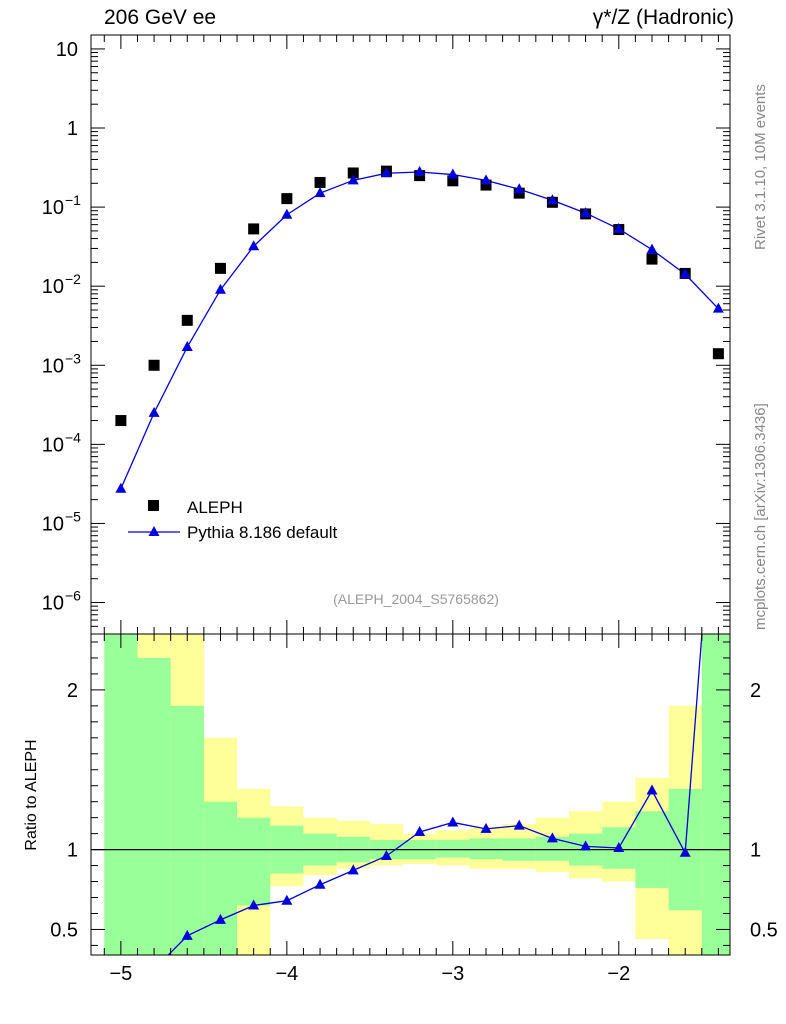 The width and height of the screenshot is (786, 1024). Describe the element at coordinates (73, 516) in the screenshot. I see `y-tick-label-exponent: −5` at that location.